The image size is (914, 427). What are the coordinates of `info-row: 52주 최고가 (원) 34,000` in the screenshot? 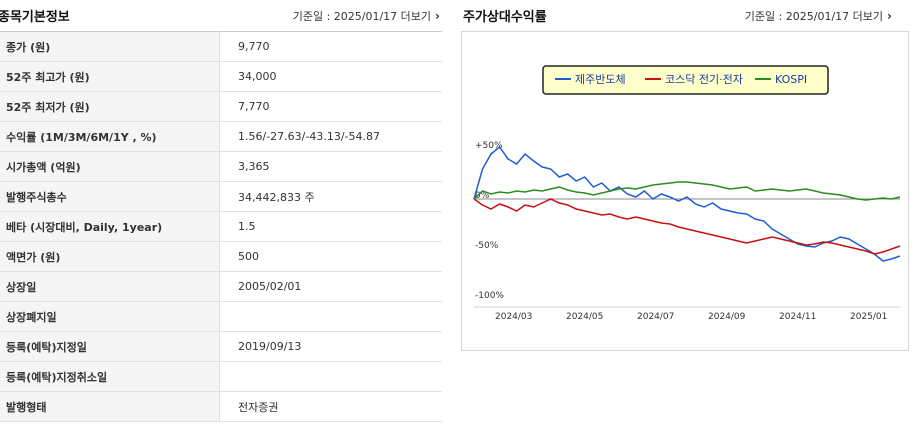 It's located at (221, 76).